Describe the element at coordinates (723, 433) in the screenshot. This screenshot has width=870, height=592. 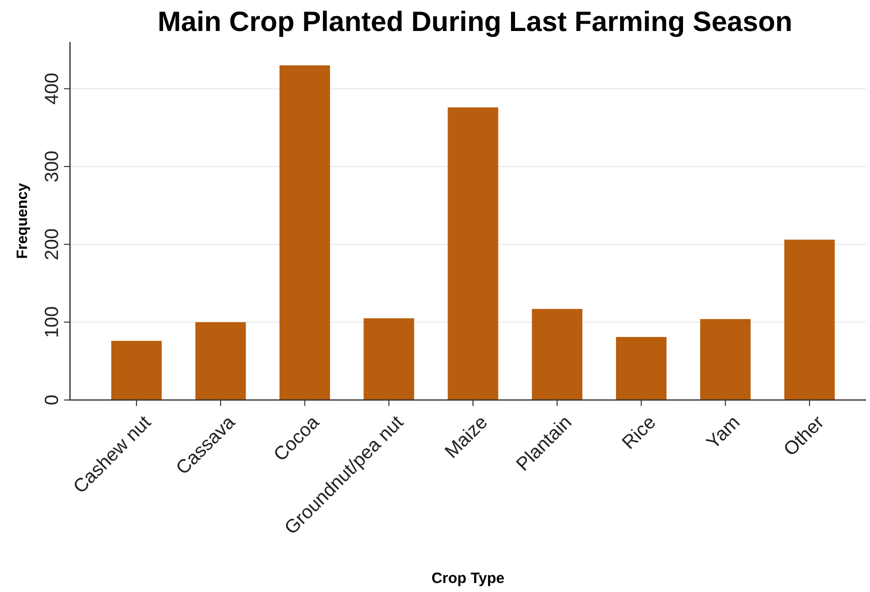
I see `x-tick-label: Yam` at that location.